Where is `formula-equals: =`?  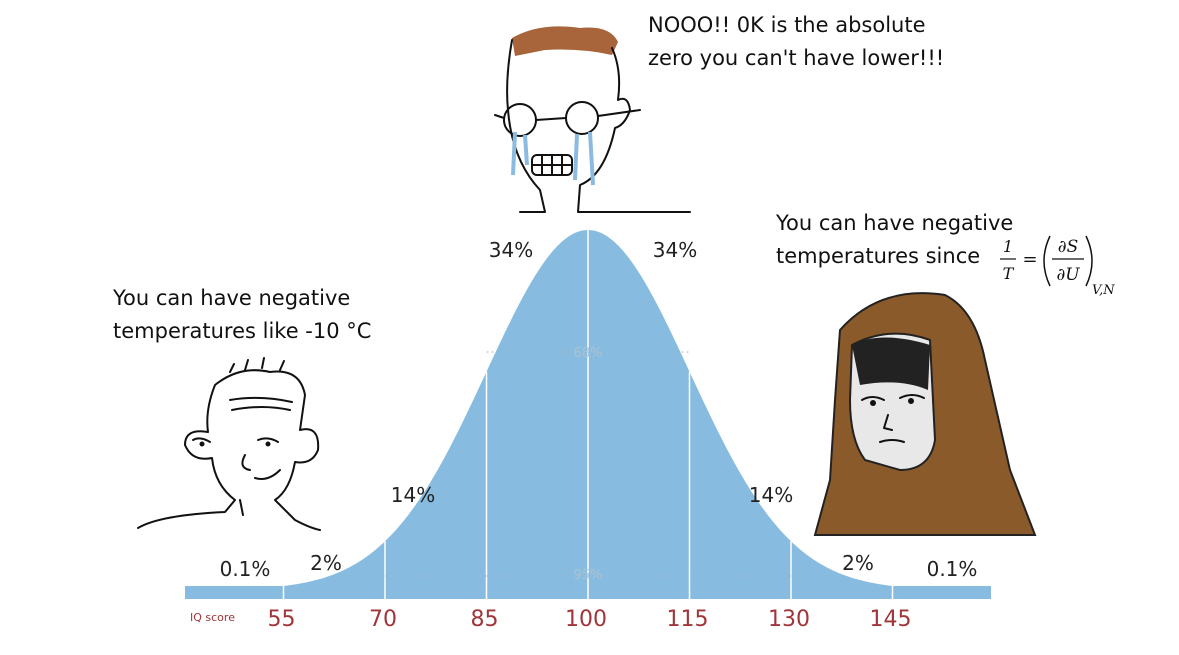
formula-equals: = is located at coordinates (1029, 259).